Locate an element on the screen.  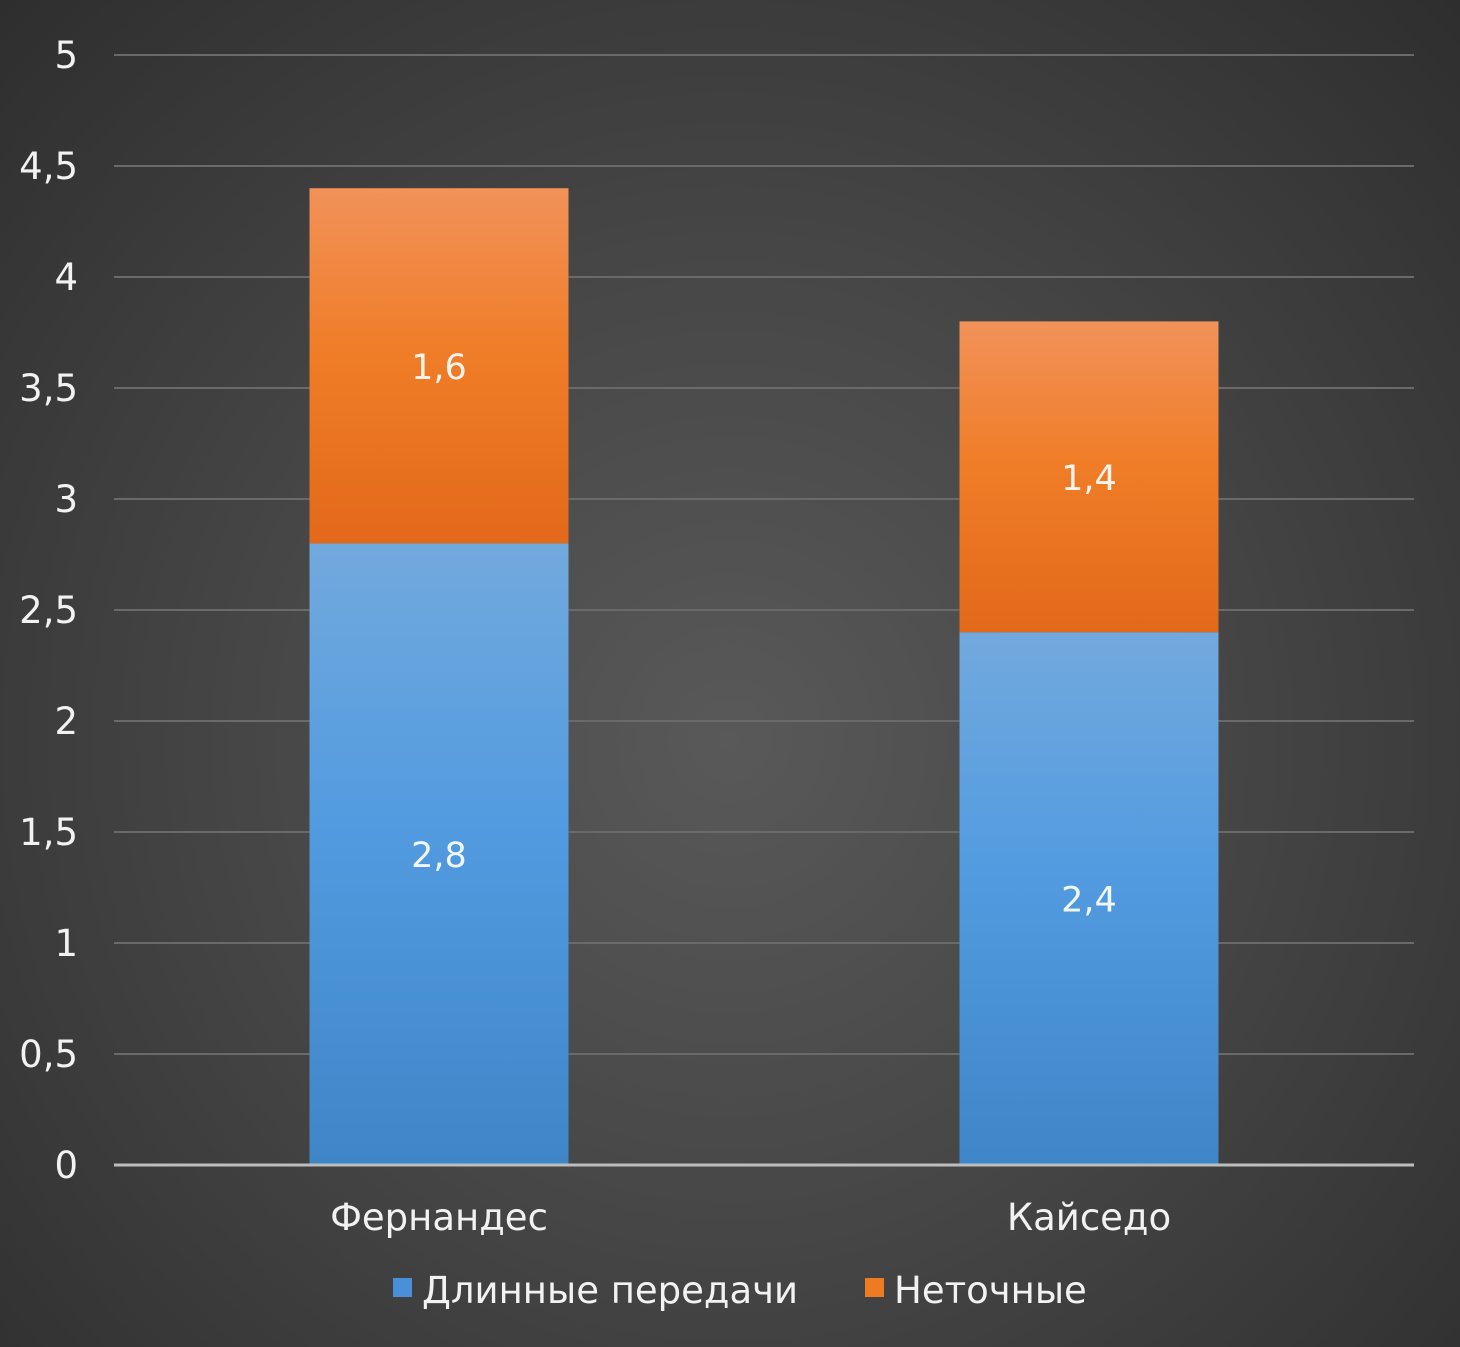
y-tick-label: 4 is located at coordinates (66, 277).